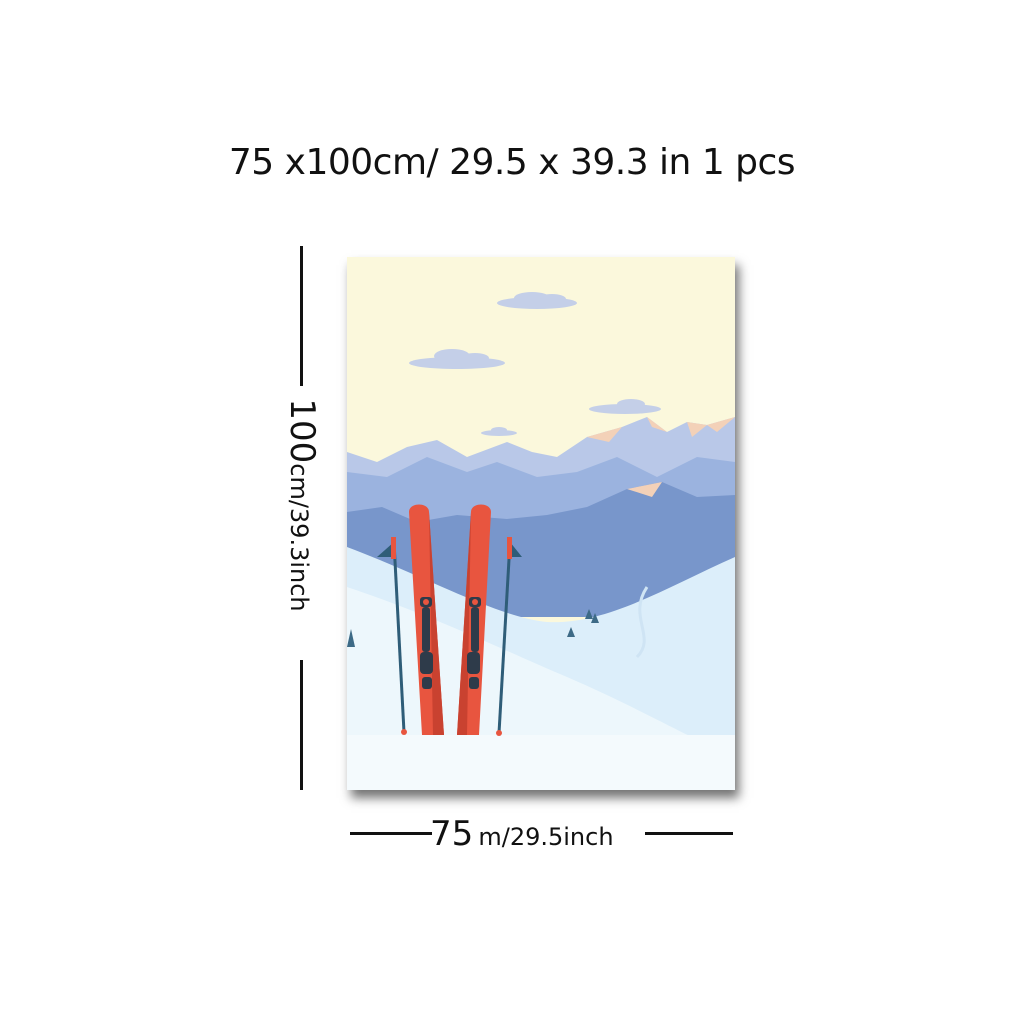 This screenshot has height=1024, width=1024. Describe the element at coordinates (392, 636) in the screenshot. I see `ski-pole-left` at that location.